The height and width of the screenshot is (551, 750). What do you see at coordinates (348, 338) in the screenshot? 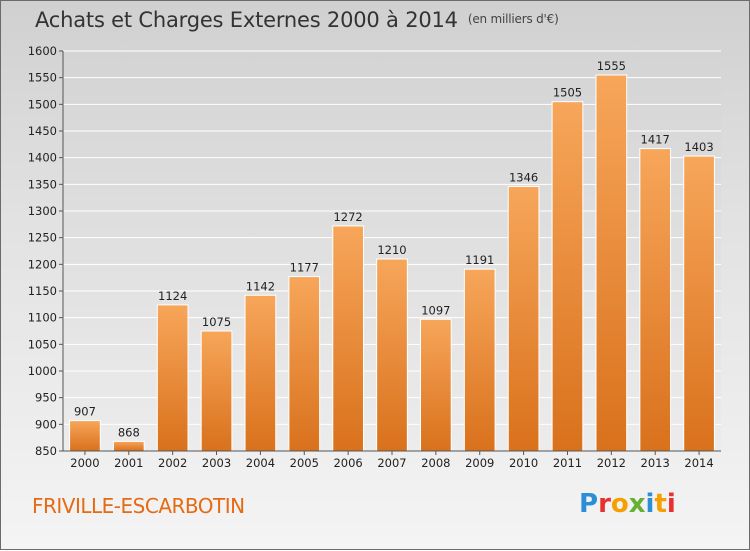
I see `bar-2006` at bounding box center [348, 338].